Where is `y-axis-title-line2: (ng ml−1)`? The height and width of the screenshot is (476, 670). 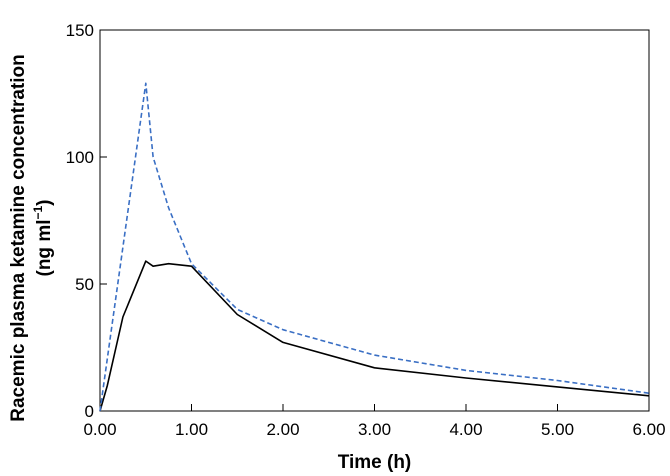 y-axis-title-line2: (ng ml−1) is located at coordinates (43, 237).